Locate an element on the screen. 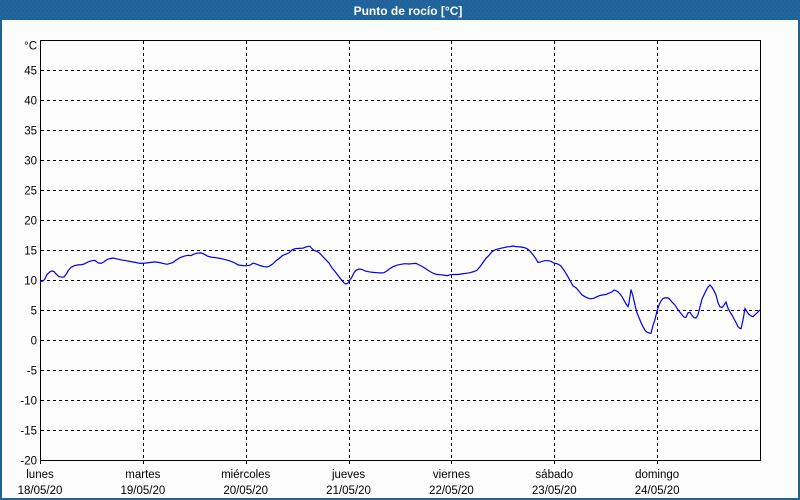 This screenshot has width=800, height=500. svg-text: 5 is located at coordinates (34, 312).